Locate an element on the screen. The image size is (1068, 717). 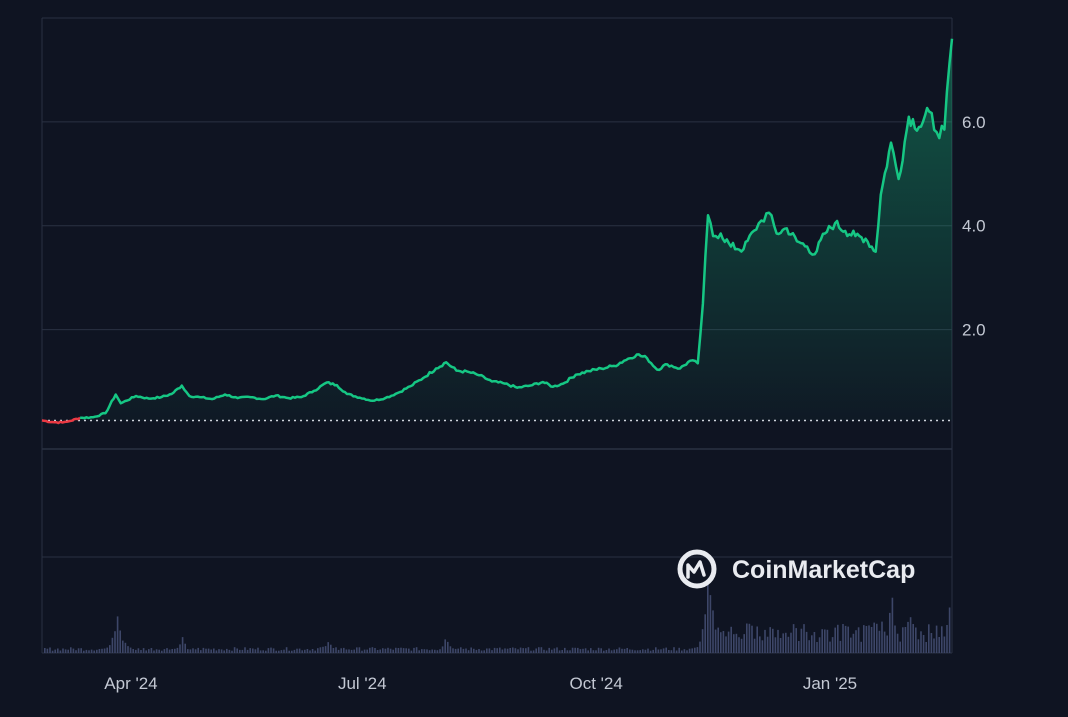
y-tick-label: 2.0 is located at coordinates (974, 330).